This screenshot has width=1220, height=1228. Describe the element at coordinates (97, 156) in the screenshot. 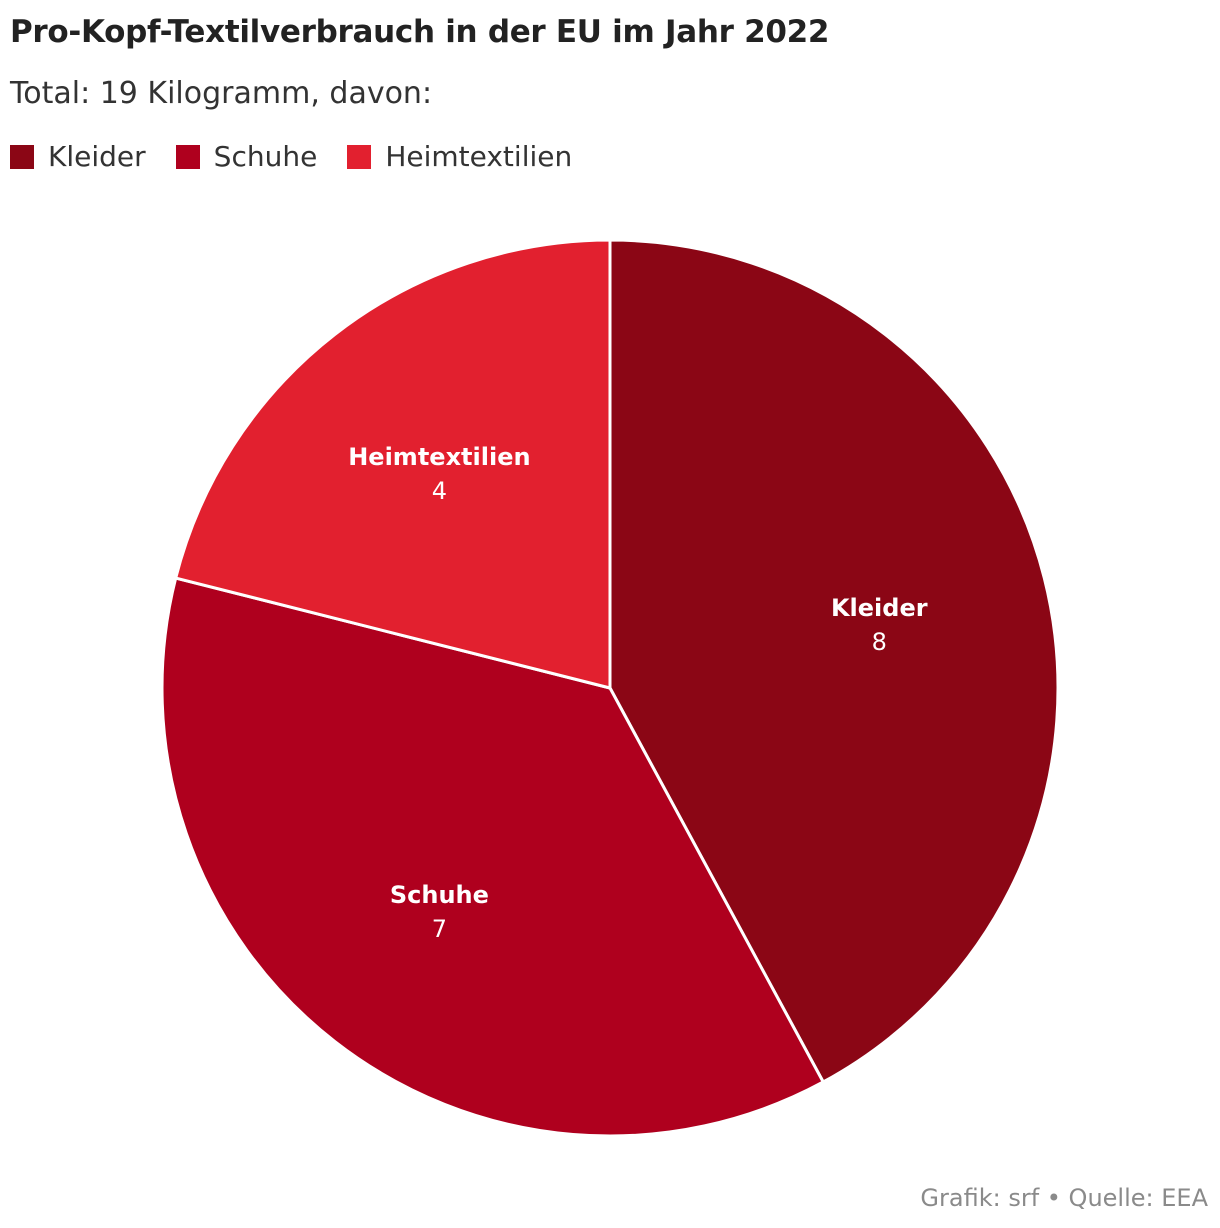

I see `legend-label-kleider: Kleider` at that location.